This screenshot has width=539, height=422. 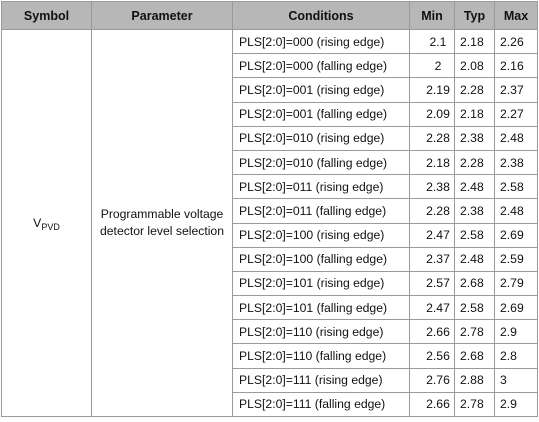 I want to click on max-cell: 2.8, so click(x=516, y=356).